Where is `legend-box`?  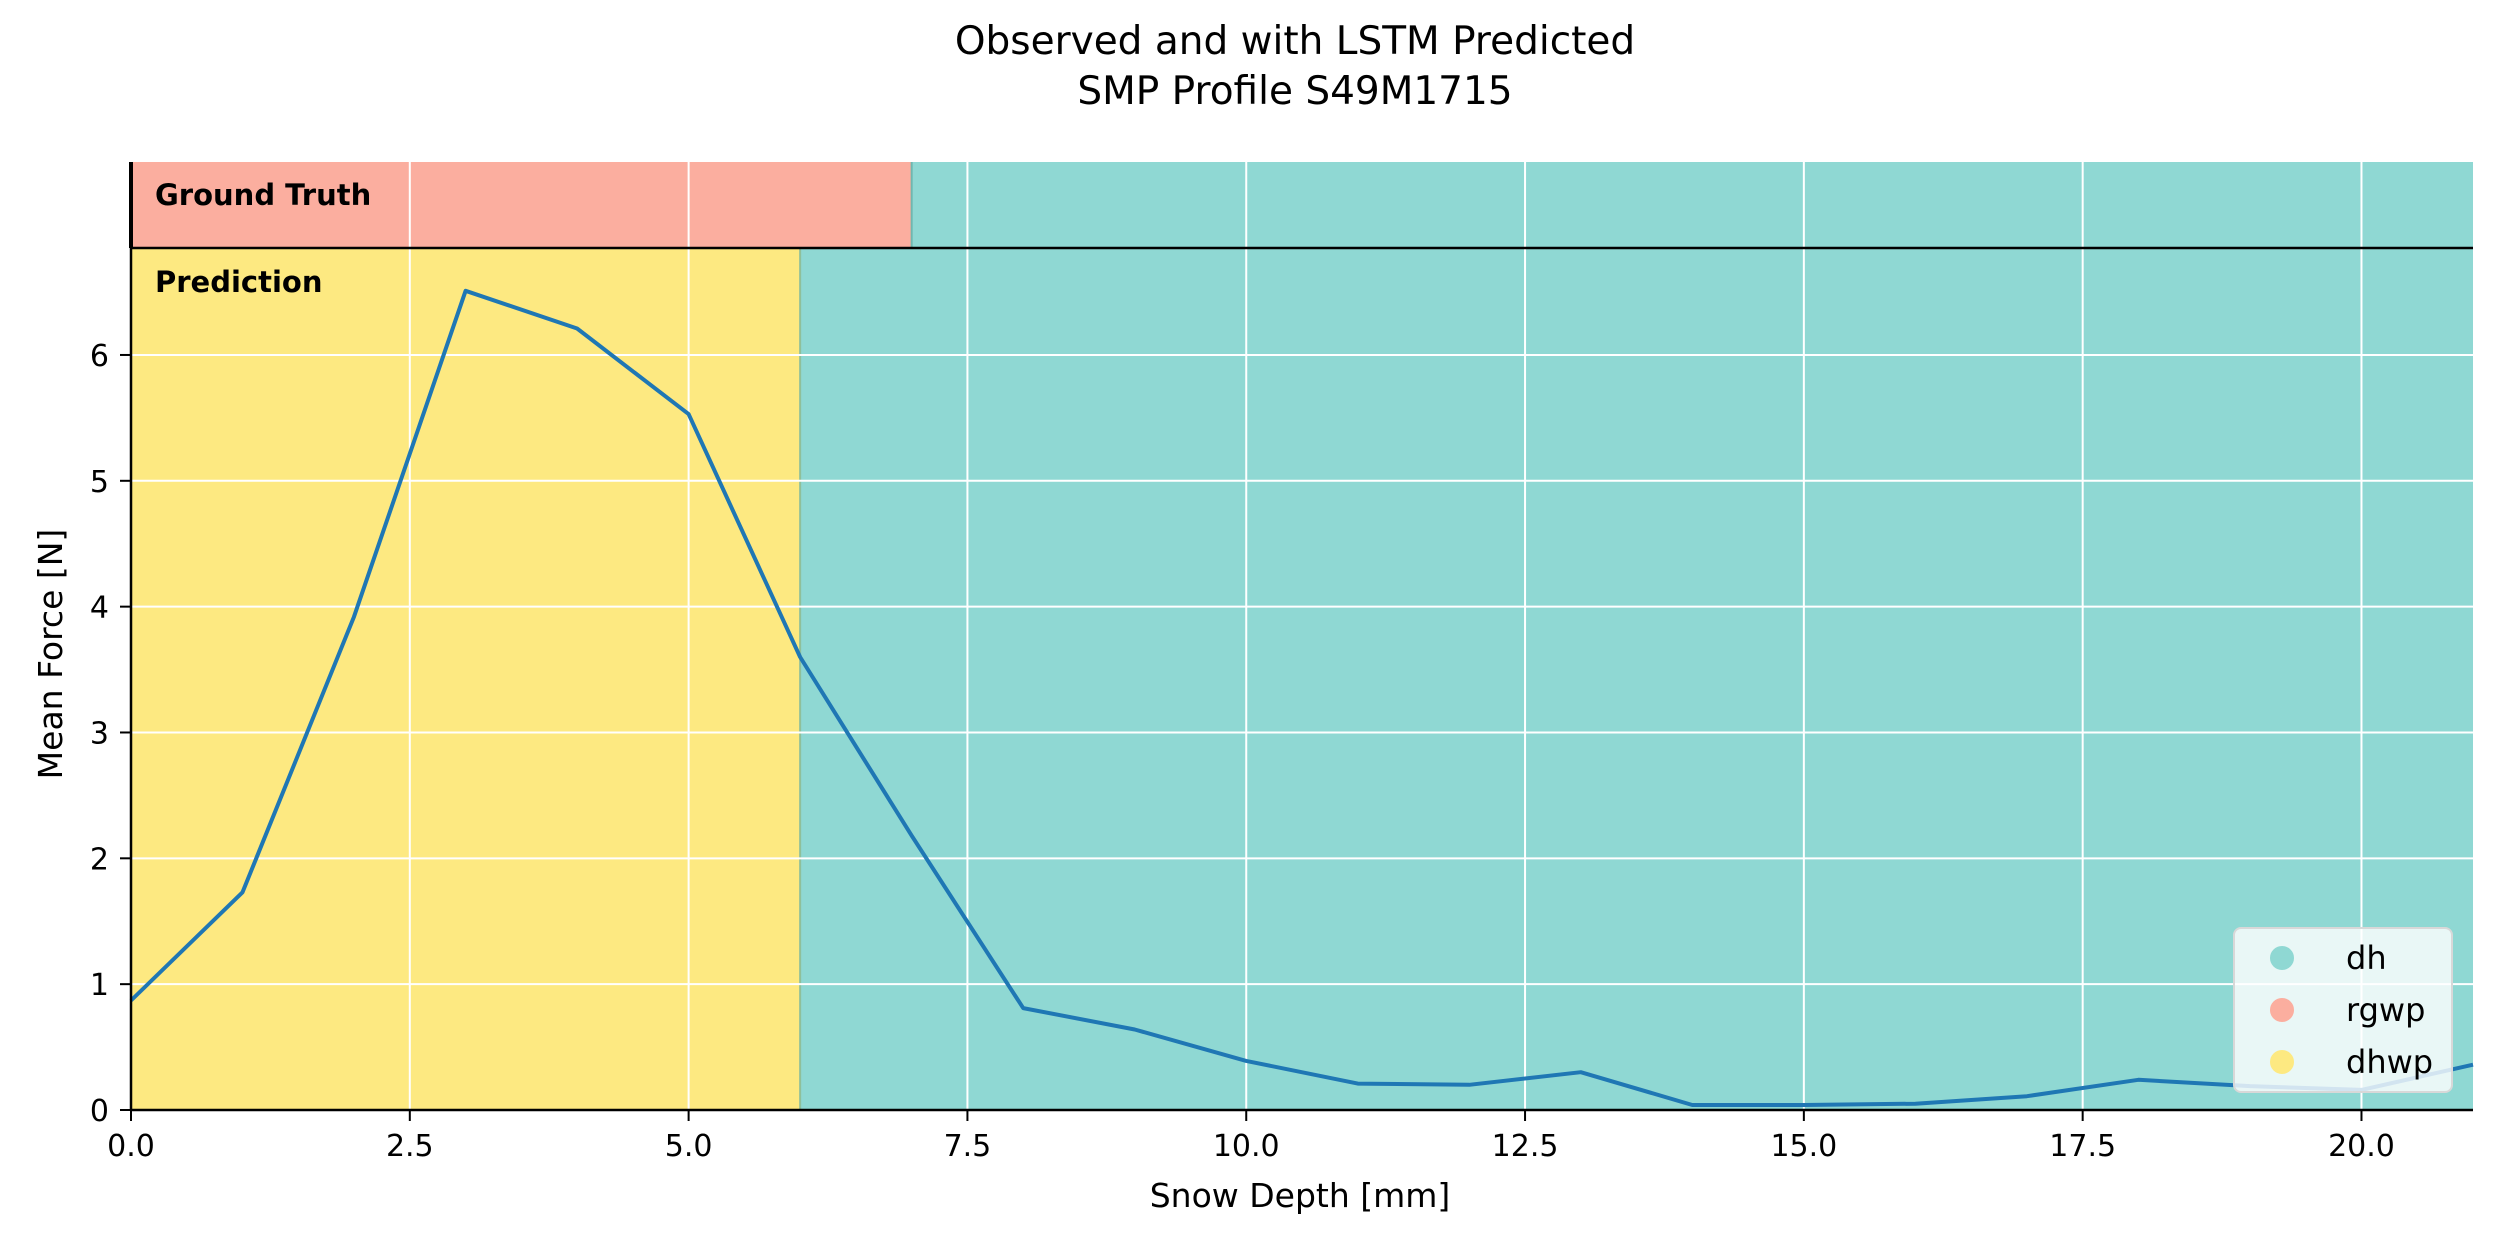 legend-box is located at coordinates (2343, 1010).